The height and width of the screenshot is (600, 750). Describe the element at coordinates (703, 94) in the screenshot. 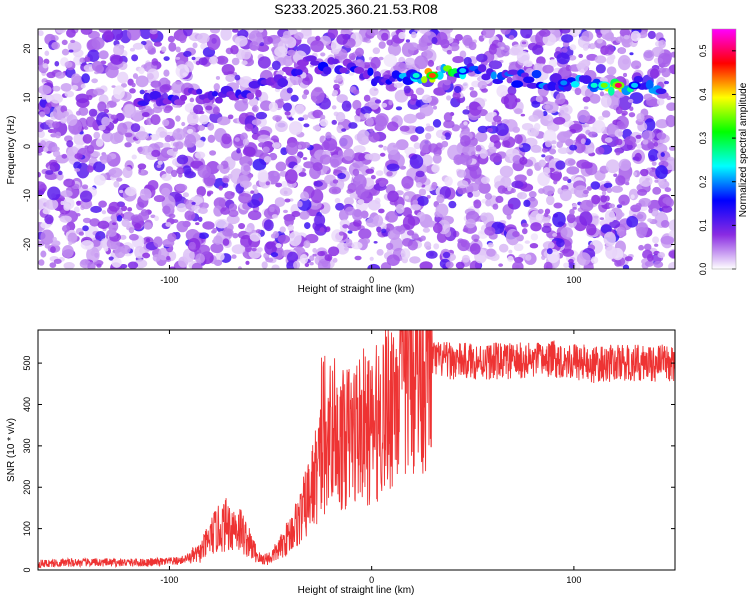

I see `colorbar-tick-label: 0.4` at that location.